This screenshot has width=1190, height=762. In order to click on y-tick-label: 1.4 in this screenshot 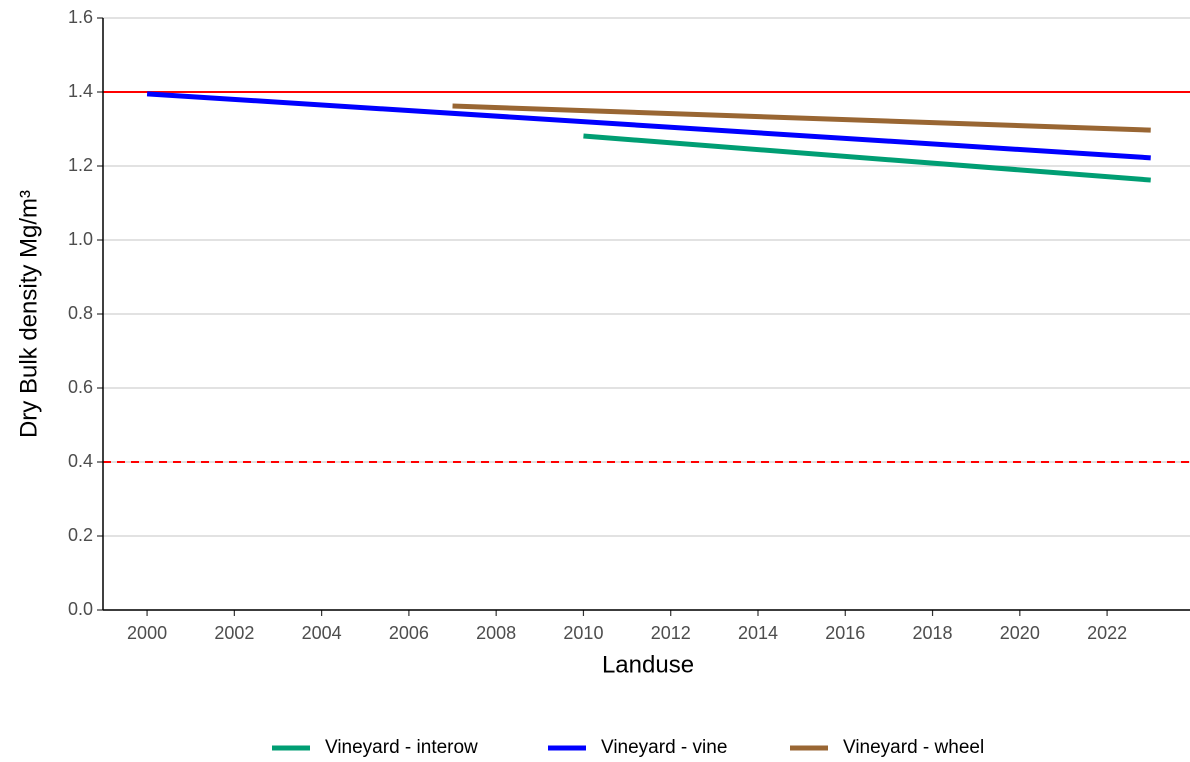, I will do `click(80, 91)`.